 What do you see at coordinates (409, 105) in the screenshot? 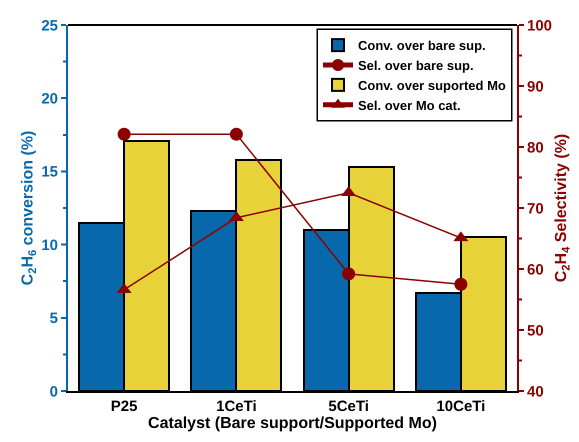
I see `legend-label: Sel. over Mo cat.` at bounding box center [409, 105].